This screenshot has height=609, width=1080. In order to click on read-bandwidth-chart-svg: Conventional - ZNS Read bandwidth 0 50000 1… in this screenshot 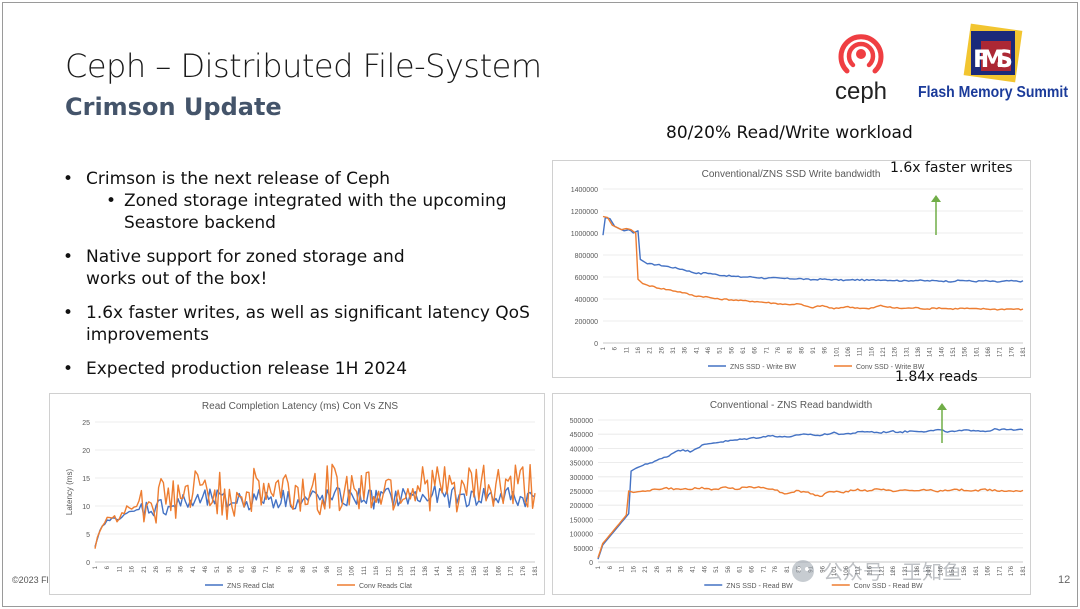, I will do `click(798, 495)`.